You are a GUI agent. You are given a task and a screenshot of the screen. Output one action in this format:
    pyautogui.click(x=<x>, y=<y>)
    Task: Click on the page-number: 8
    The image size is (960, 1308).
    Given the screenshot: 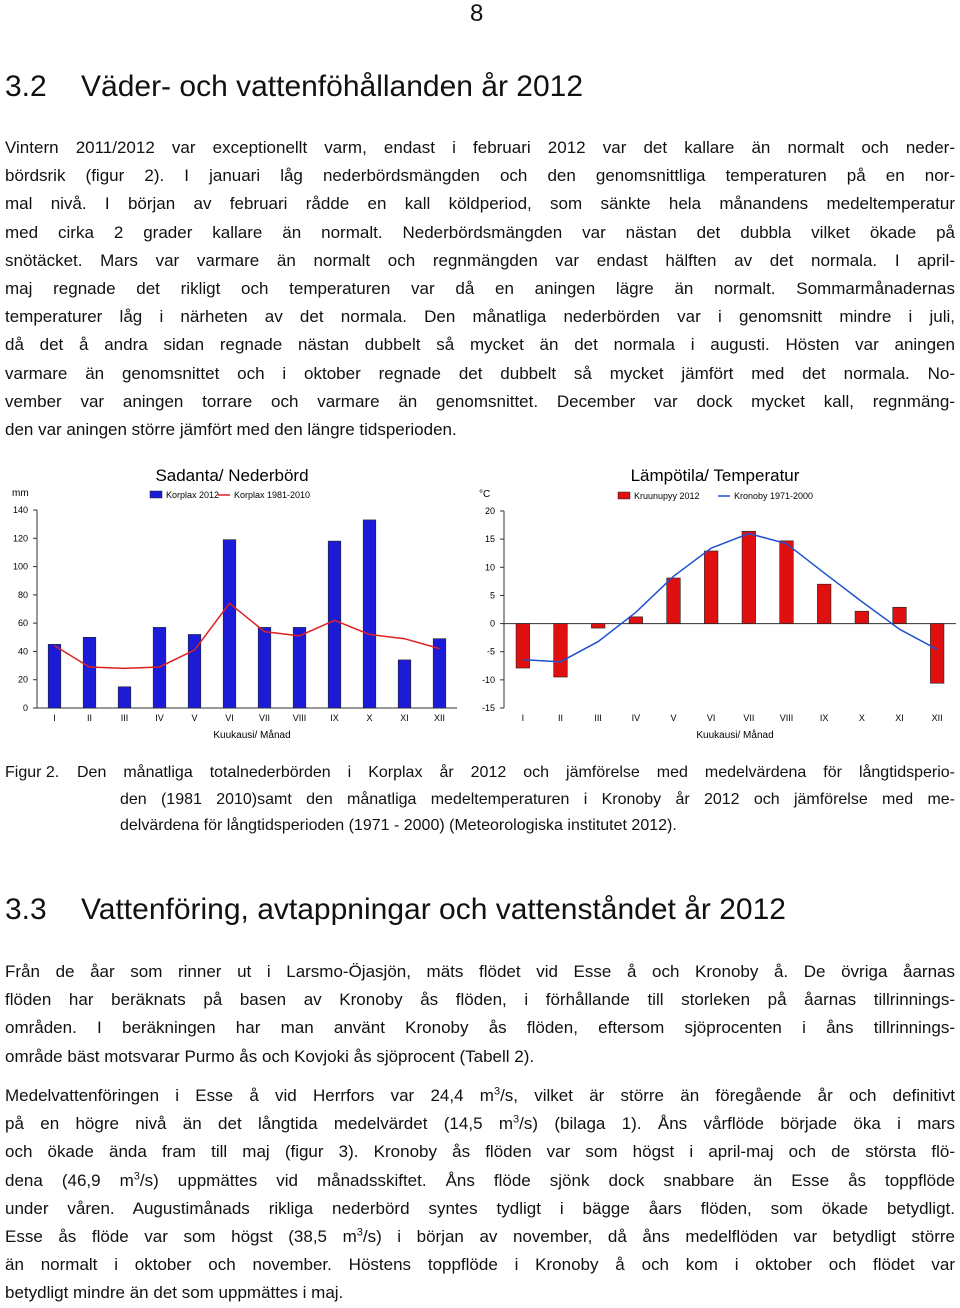 What is the action you would take?
    pyautogui.click(x=477, y=13)
    